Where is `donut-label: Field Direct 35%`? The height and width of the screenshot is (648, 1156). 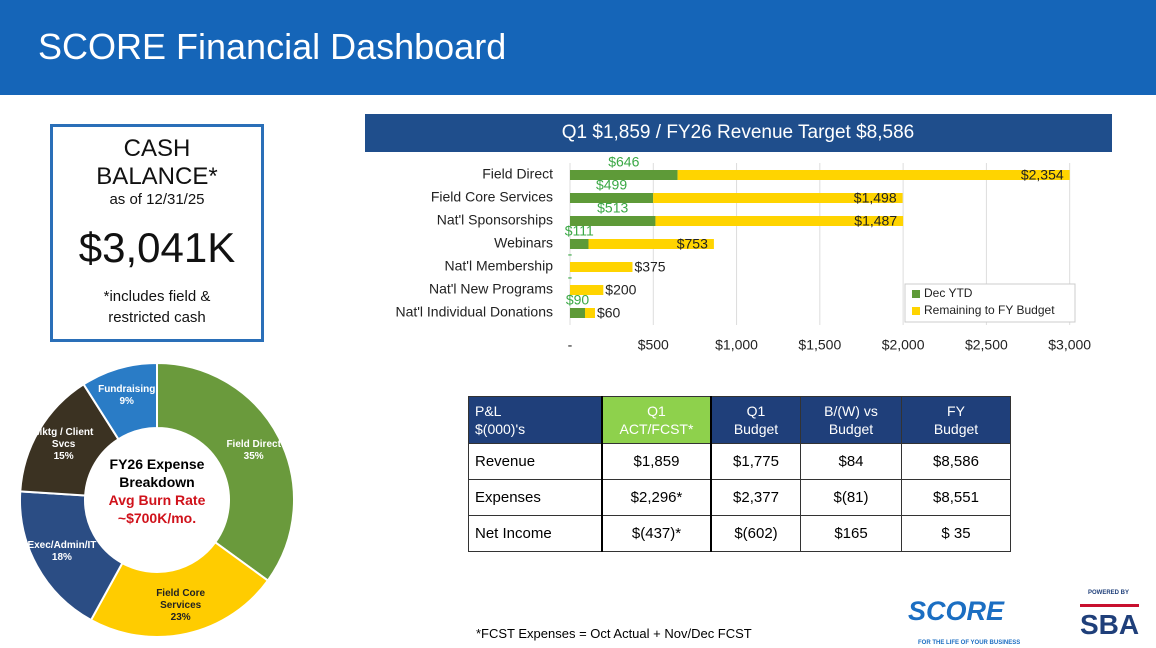 donut-label: Field Direct 35% is located at coordinates (254, 451).